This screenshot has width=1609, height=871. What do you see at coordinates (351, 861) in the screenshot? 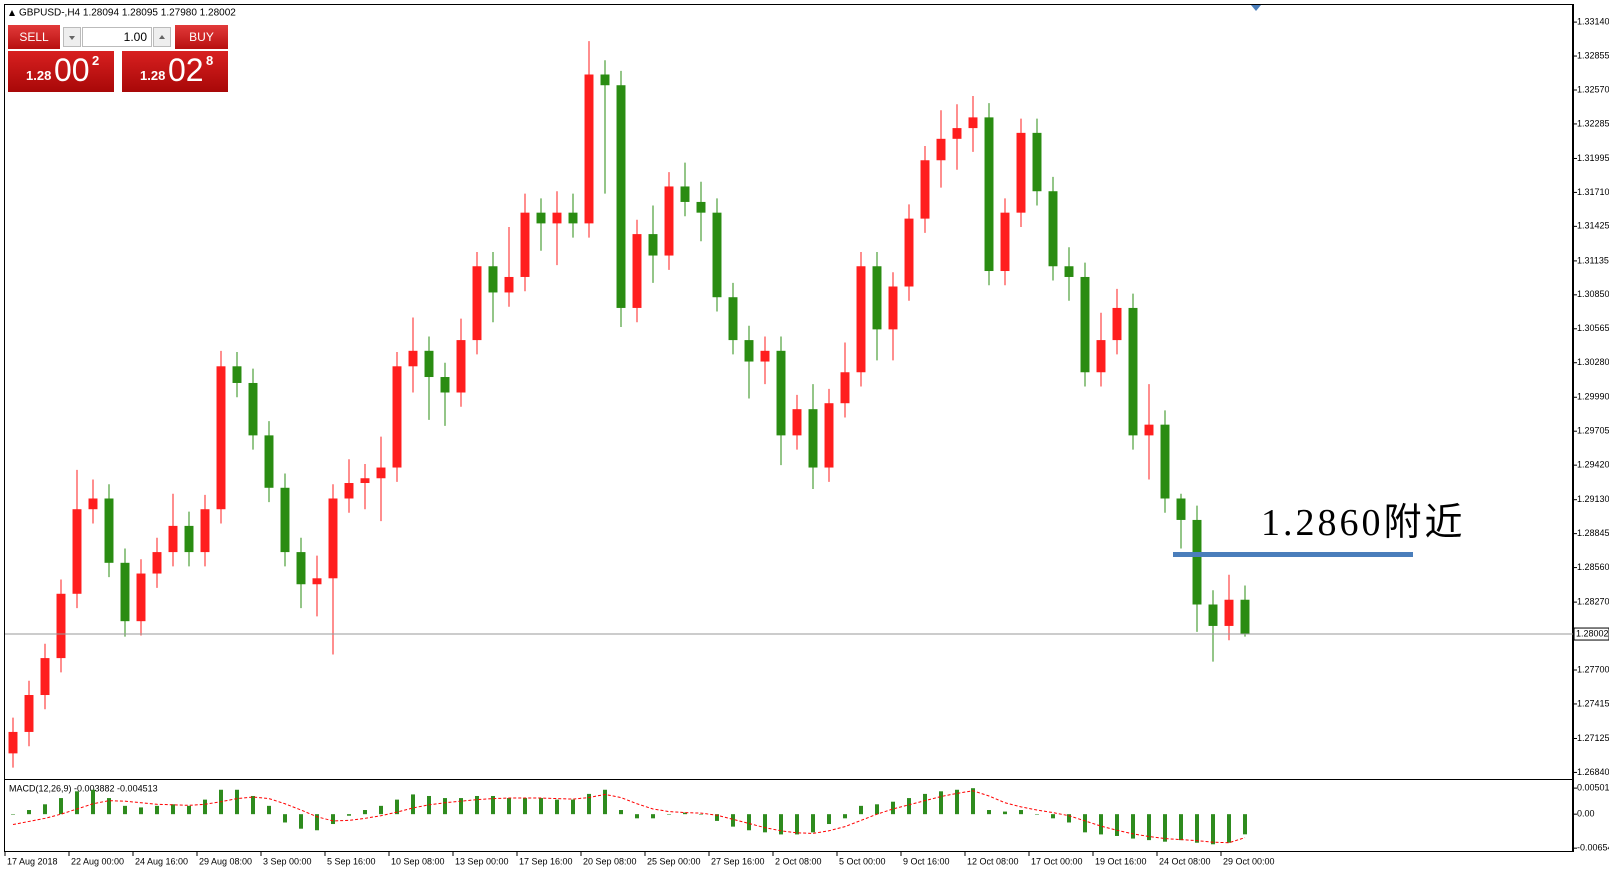
I see `x-tick-label: 5 Sep 16:00` at bounding box center [351, 861].